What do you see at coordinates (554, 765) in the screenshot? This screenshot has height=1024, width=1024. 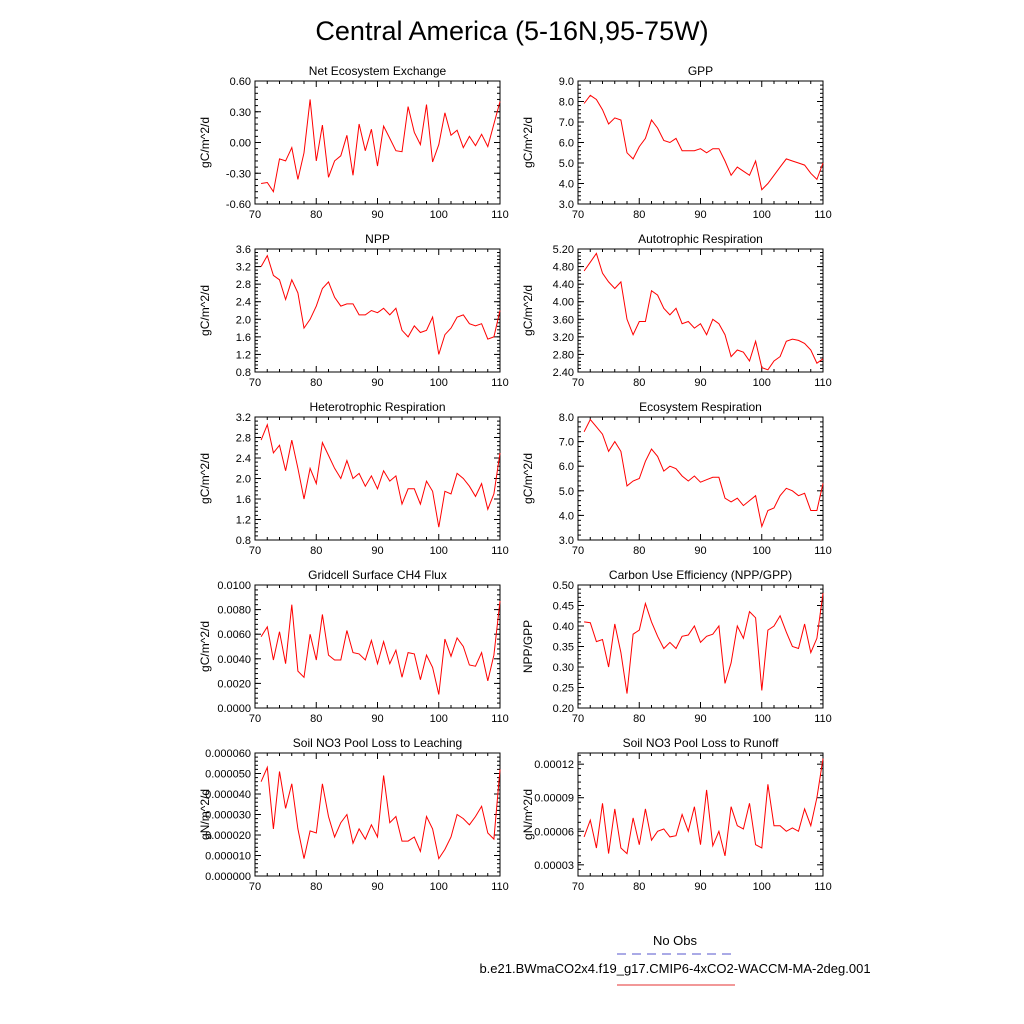 I see `y-tick-label: 0.00012` at bounding box center [554, 765].